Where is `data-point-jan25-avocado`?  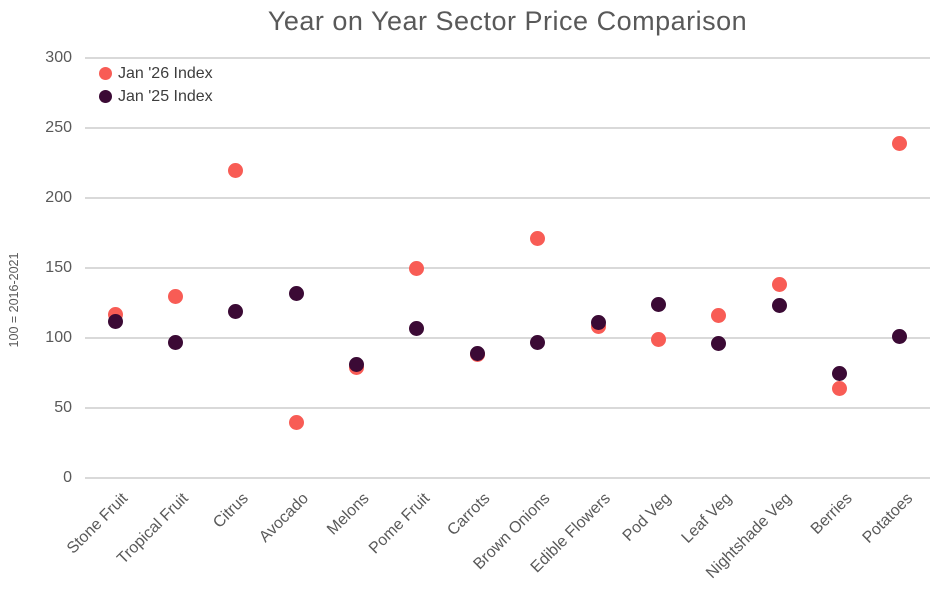
data-point-jan25-avocado is located at coordinates (296, 293).